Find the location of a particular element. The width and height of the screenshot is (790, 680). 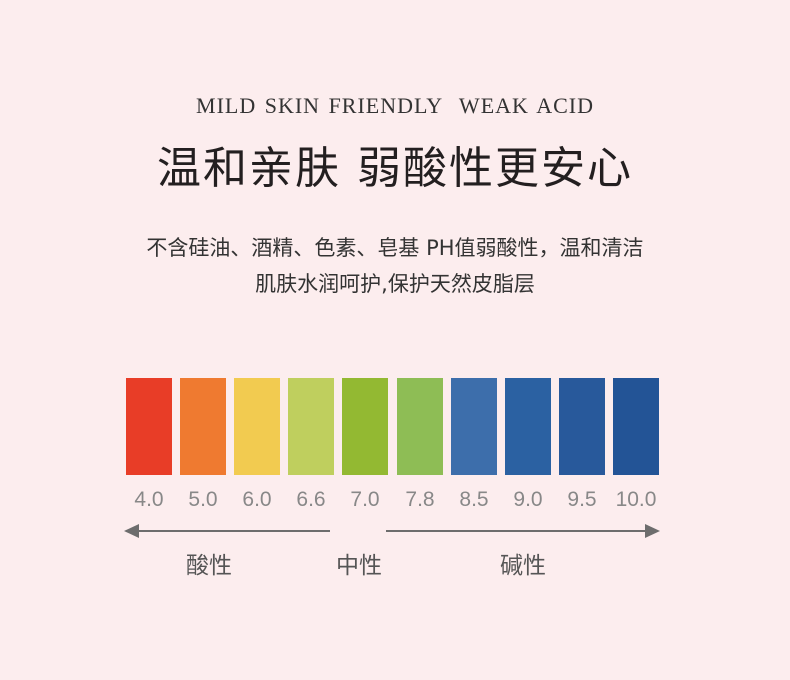

ph-value-label: 6.0 is located at coordinates (257, 499).